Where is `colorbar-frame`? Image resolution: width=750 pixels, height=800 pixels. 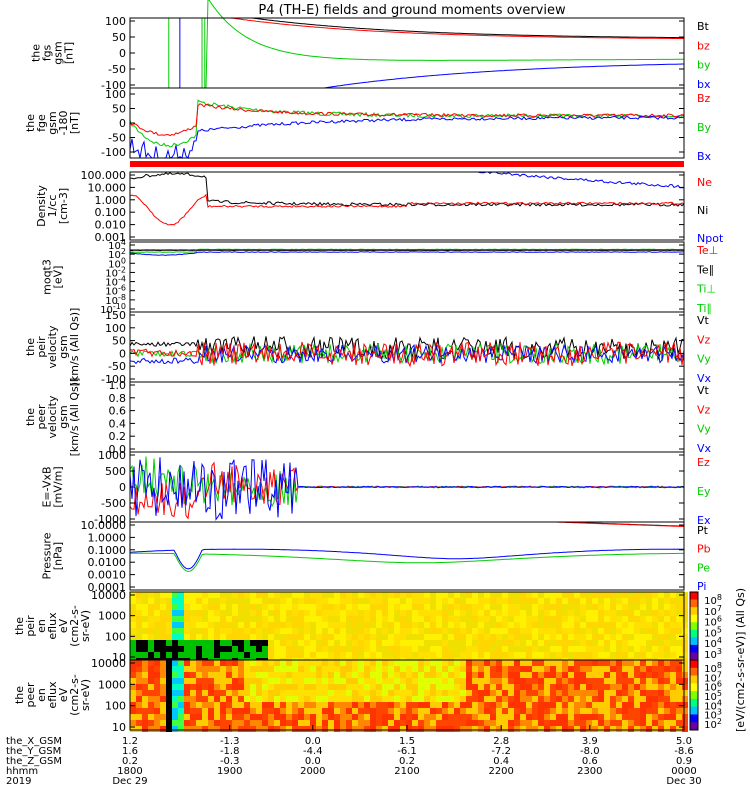
colorbar-frame is located at coordinates (694, 695).